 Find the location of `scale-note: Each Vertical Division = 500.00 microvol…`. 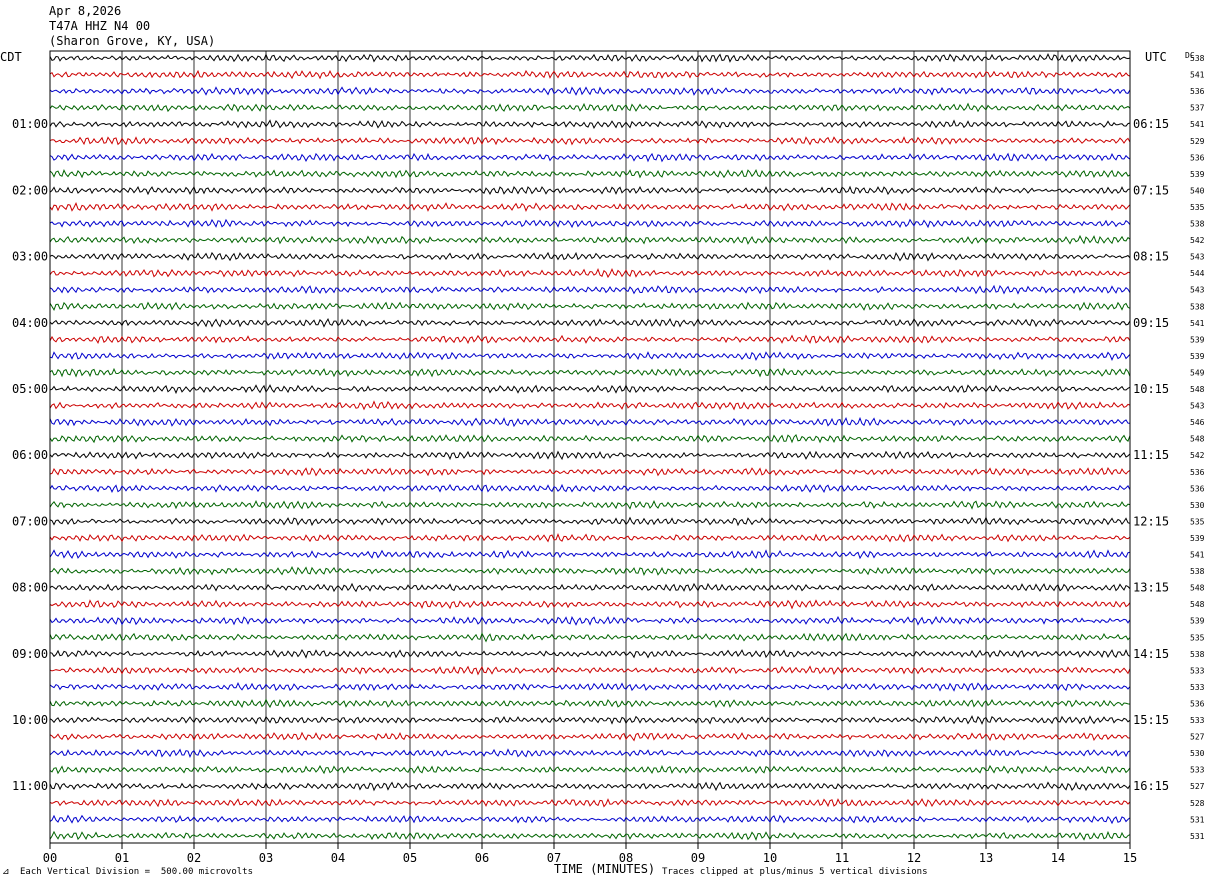

scale-note: Each Vertical Division = 500.00 microvol… is located at coordinates (136, 872).